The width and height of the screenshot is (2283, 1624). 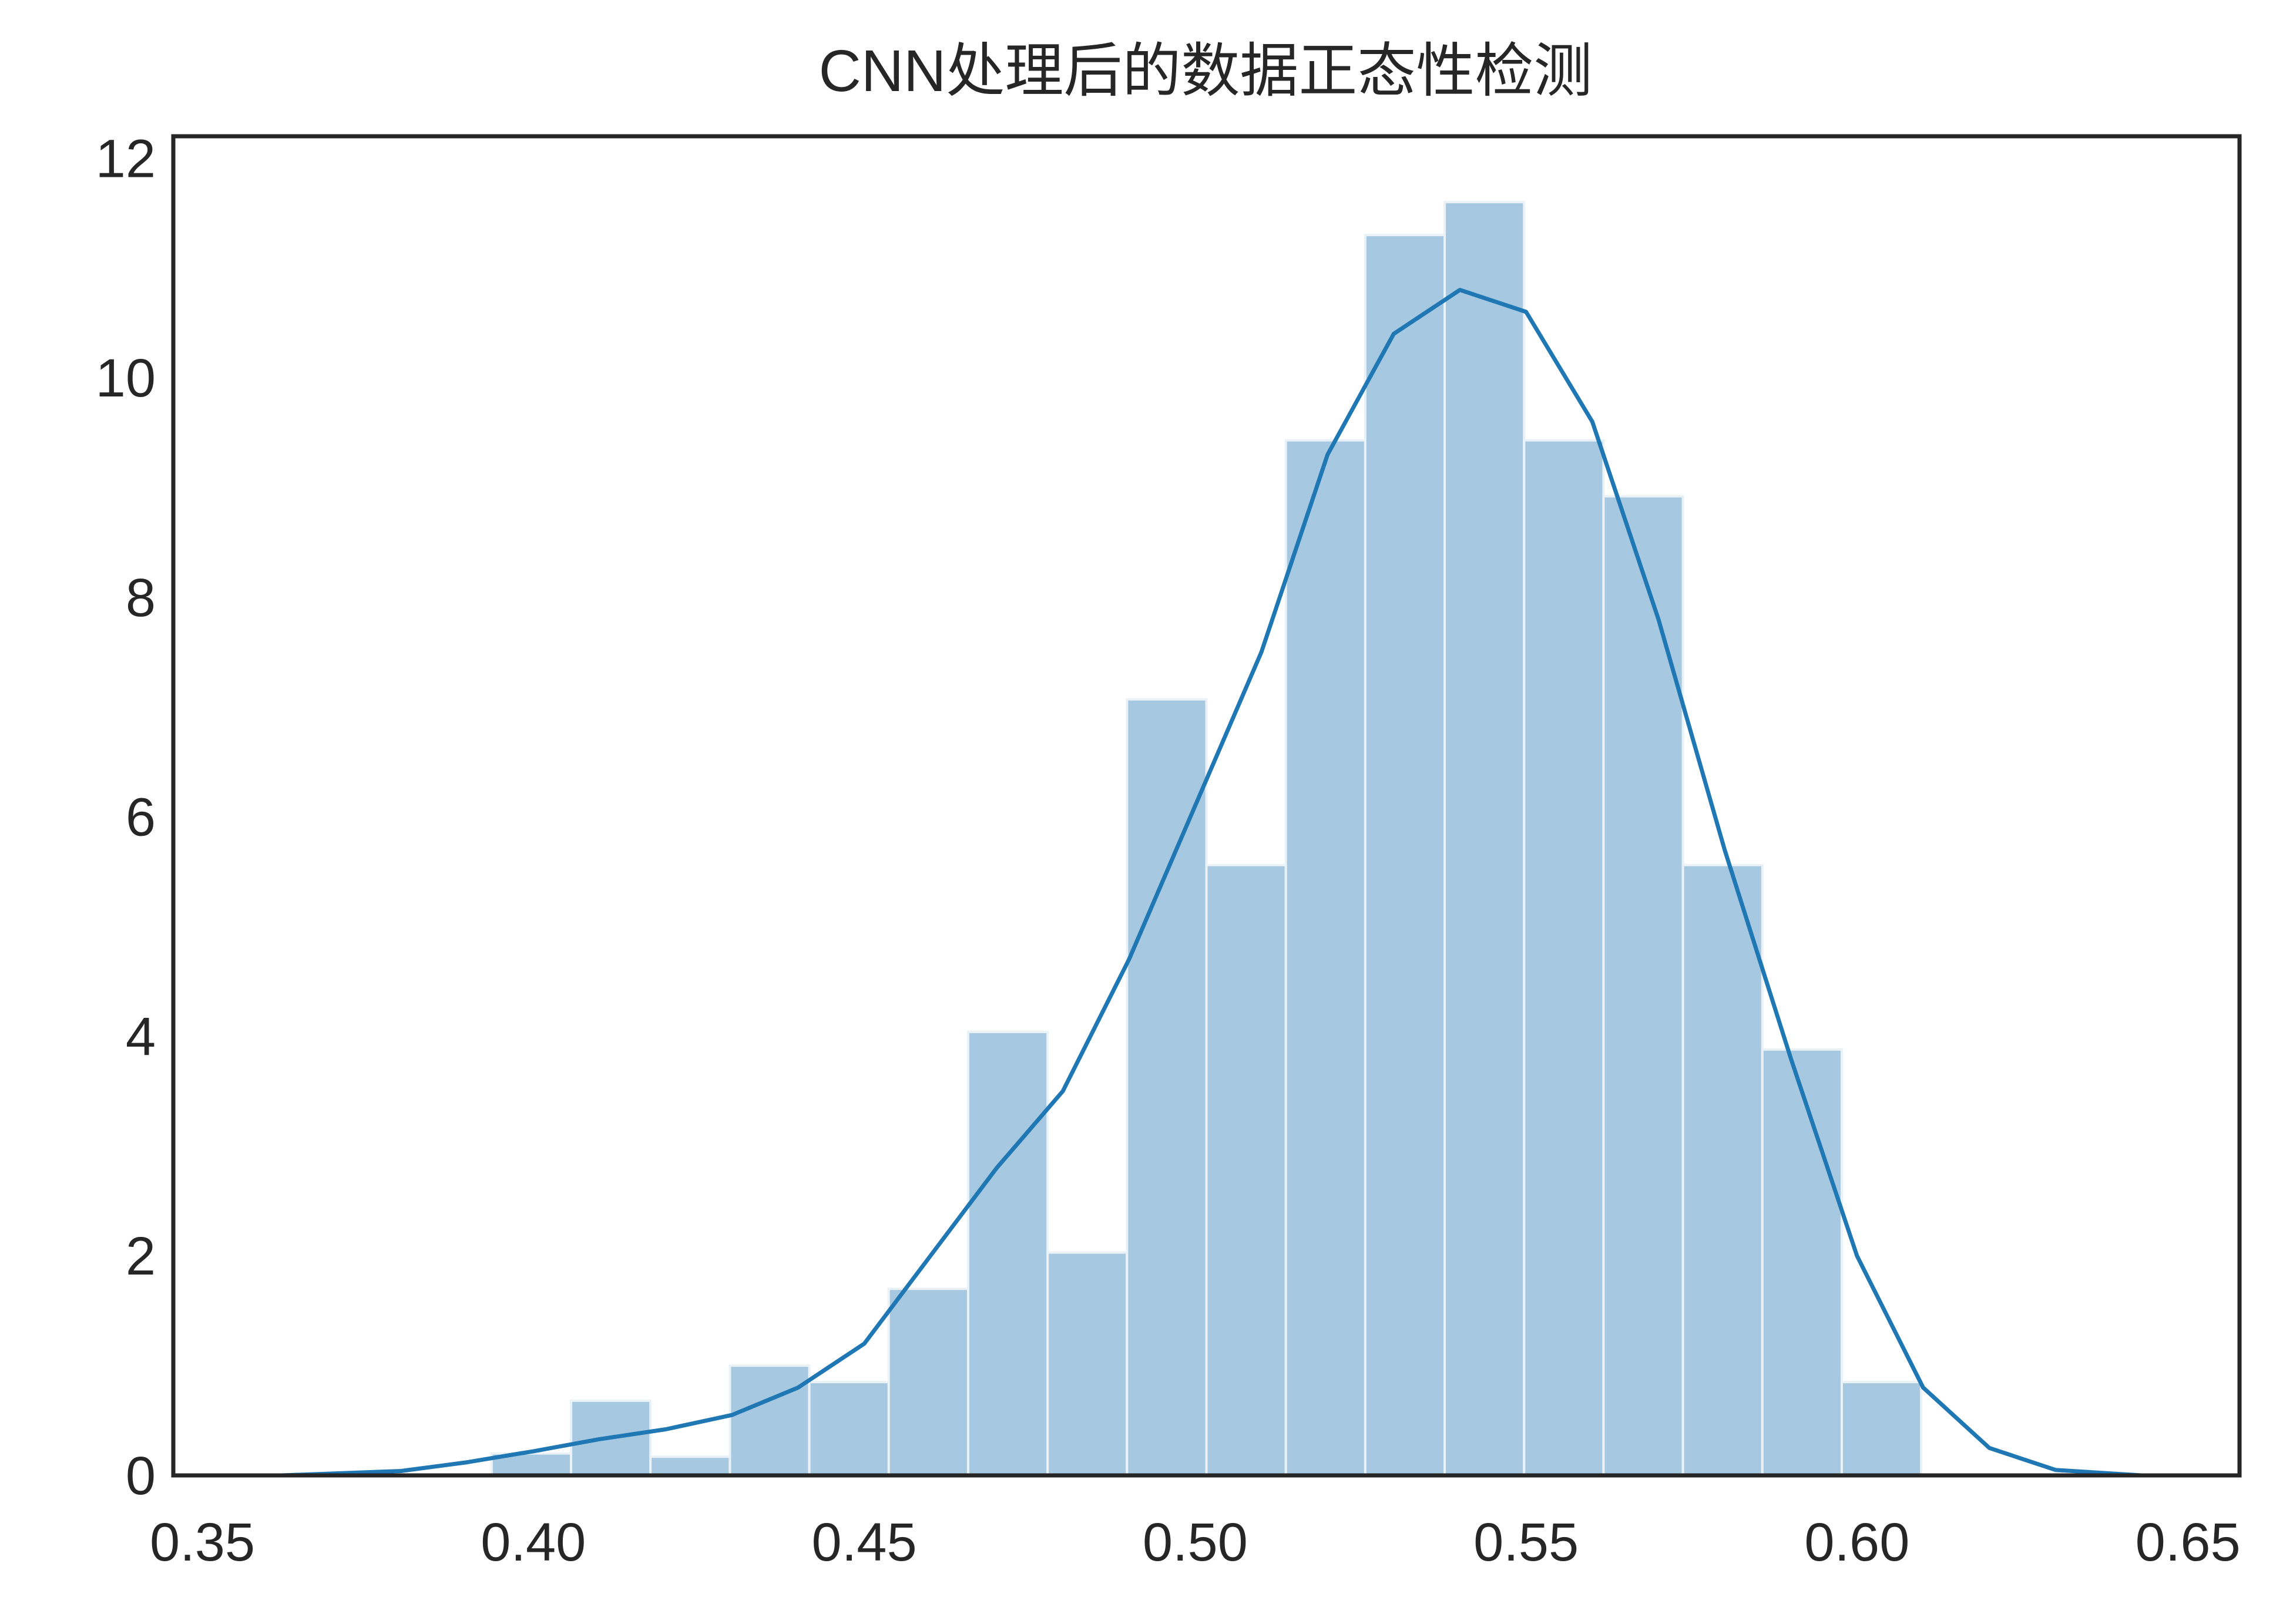 What do you see at coordinates (126, 378) in the screenshot?
I see `y-tick-label: 10` at bounding box center [126, 378].